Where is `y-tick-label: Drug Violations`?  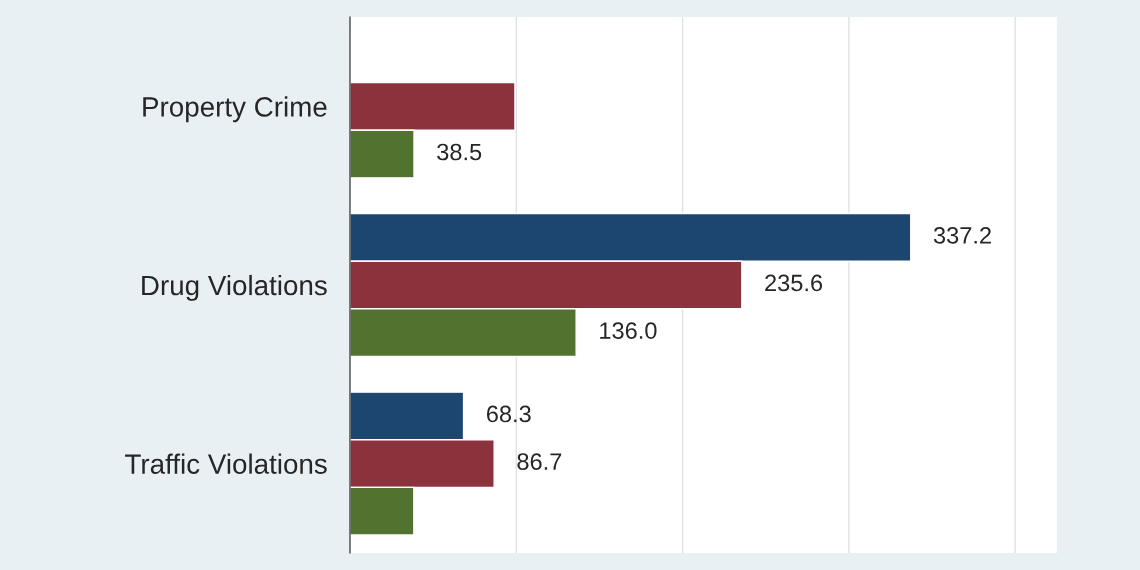 y-tick-label: Drug Violations is located at coordinates (234, 287).